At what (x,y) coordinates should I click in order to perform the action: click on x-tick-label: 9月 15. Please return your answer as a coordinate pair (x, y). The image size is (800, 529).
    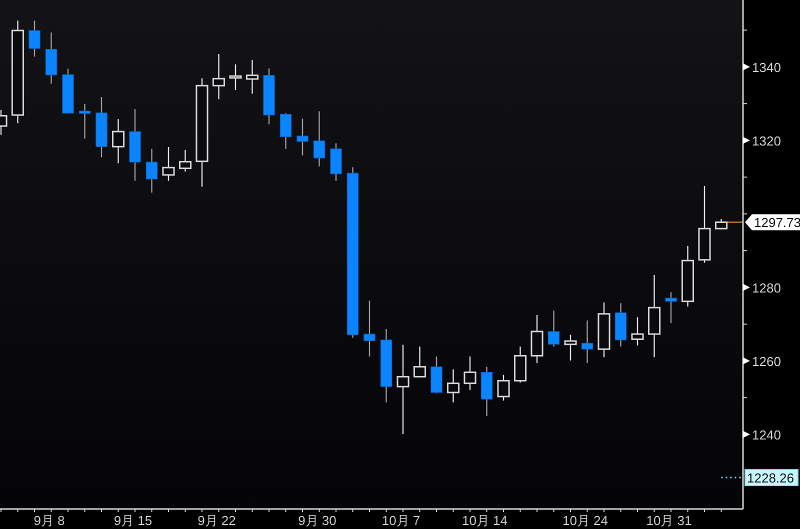
    Looking at the image, I should click on (133, 520).